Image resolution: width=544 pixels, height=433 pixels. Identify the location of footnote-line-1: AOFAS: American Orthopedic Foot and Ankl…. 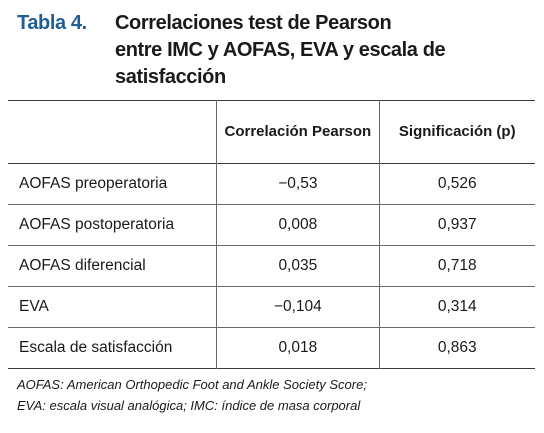
(192, 384).